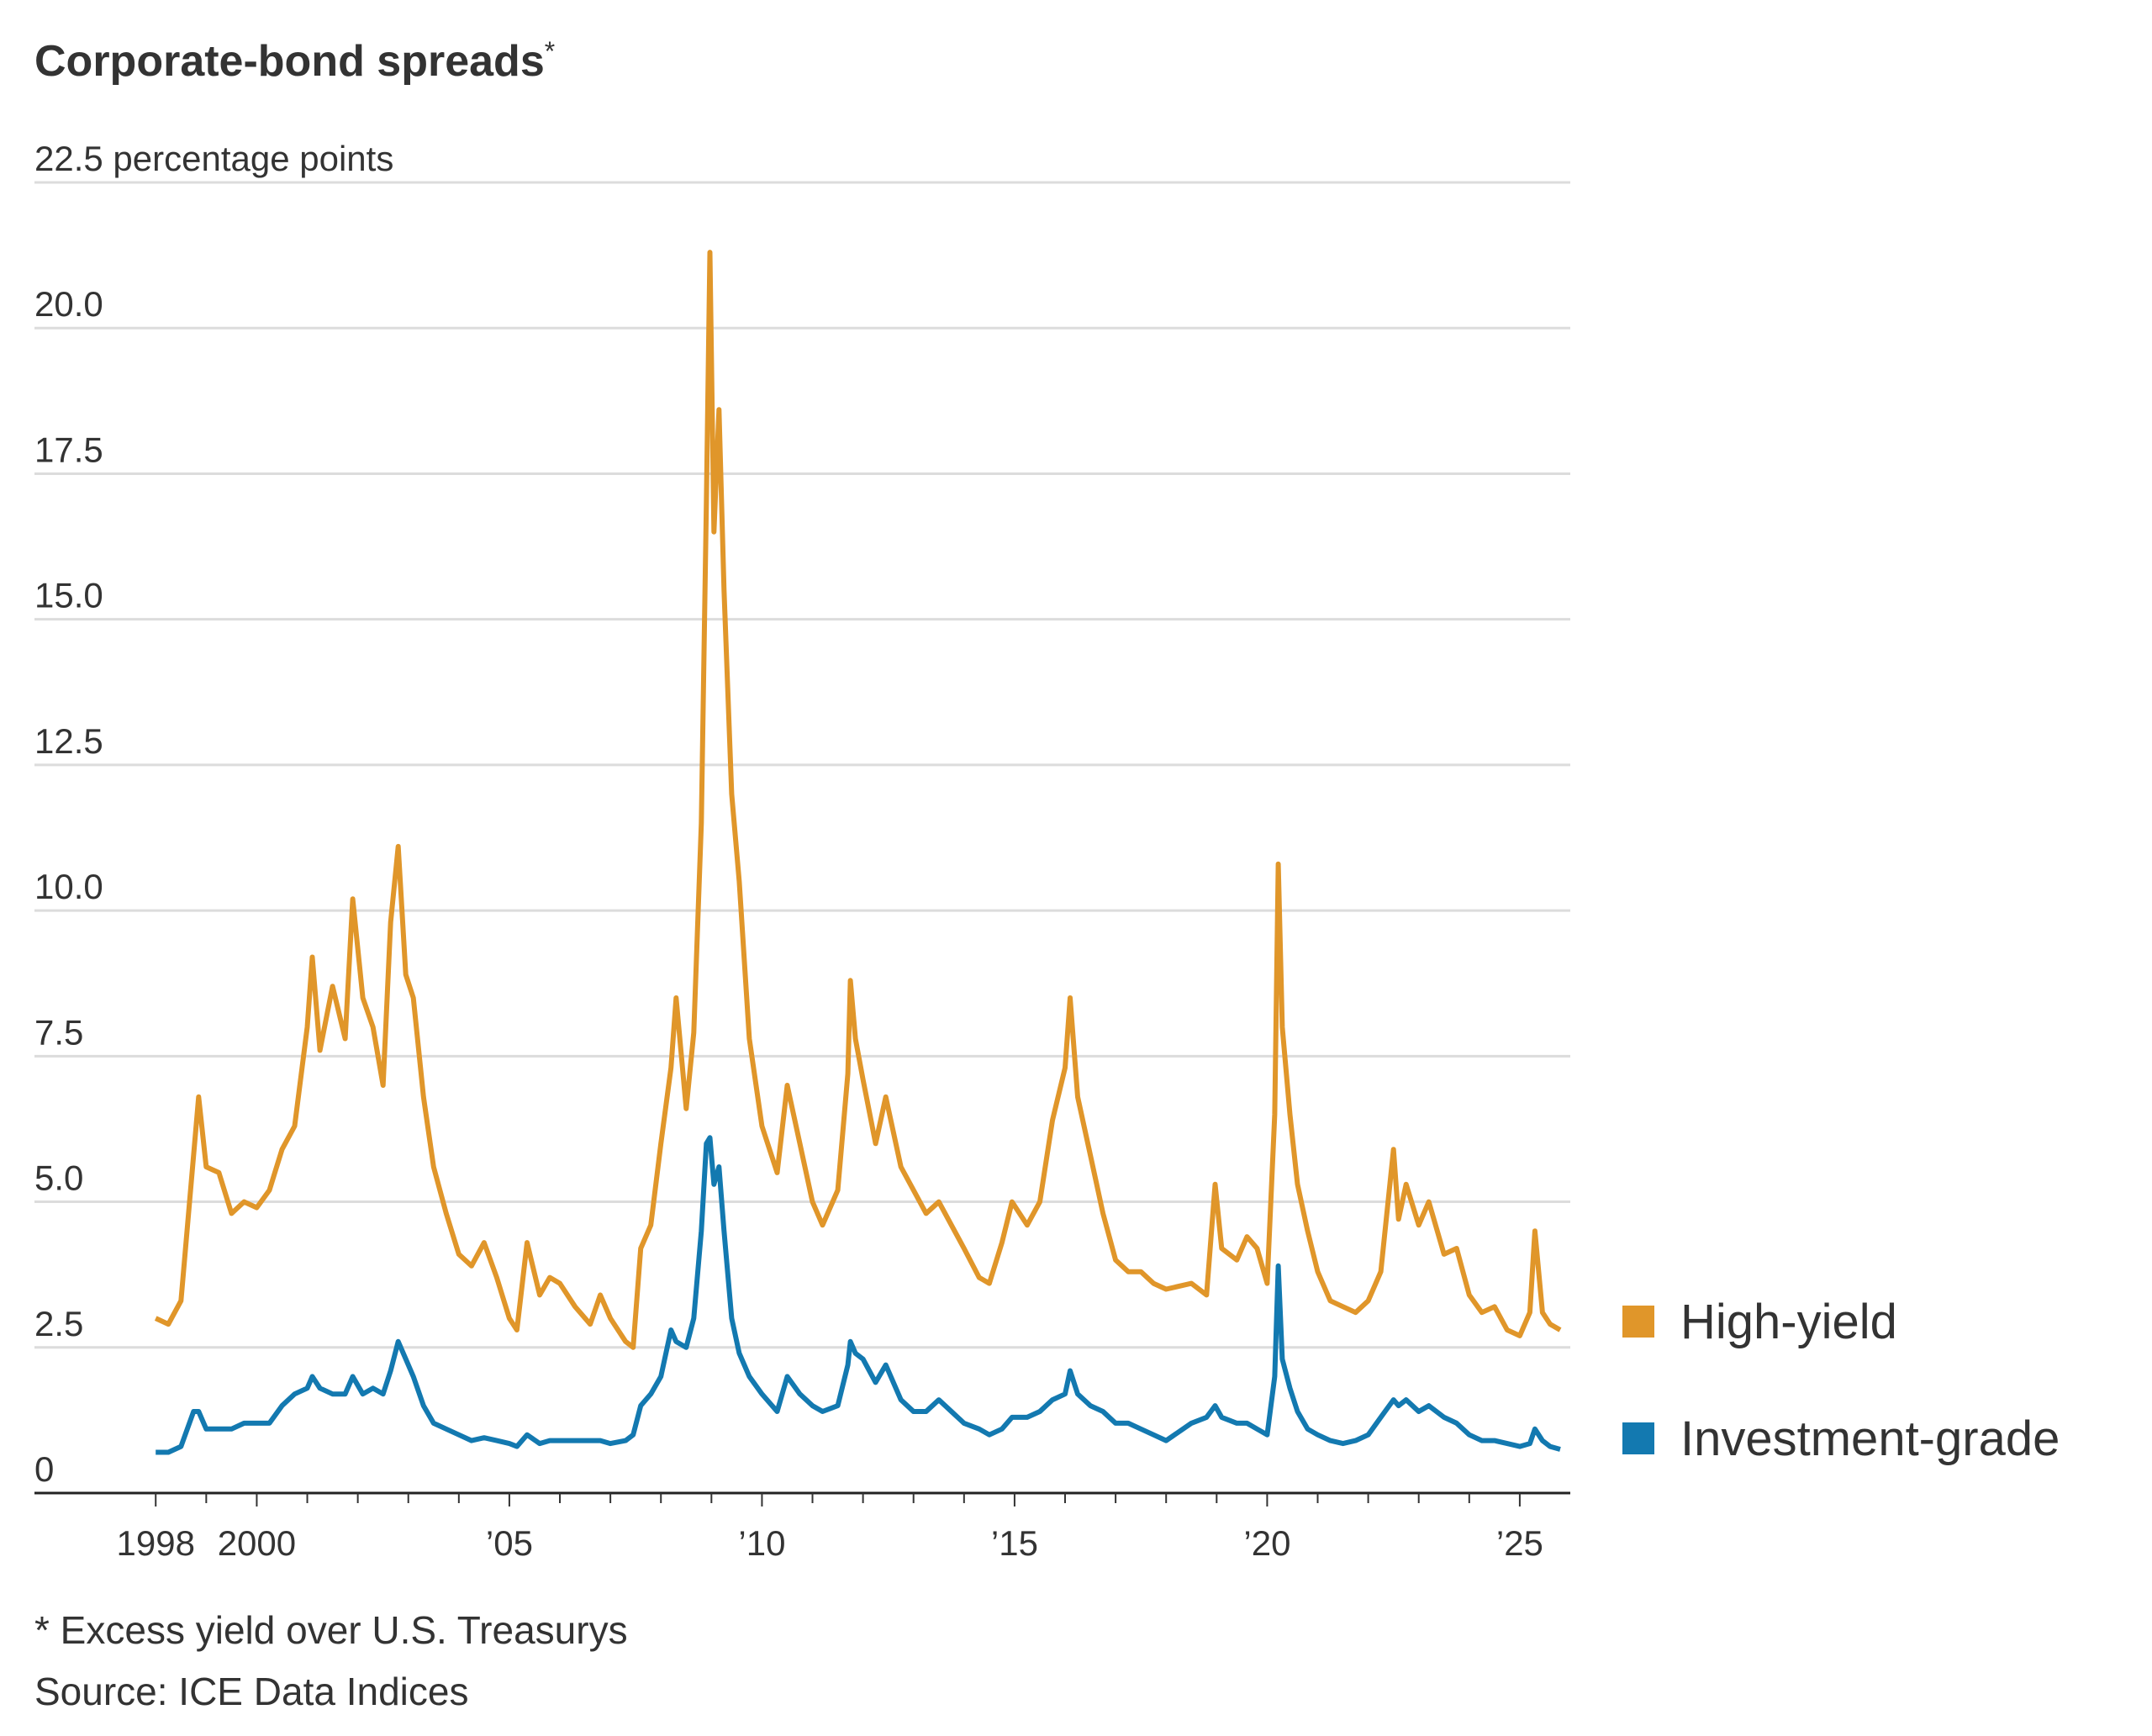  Describe the element at coordinates (58, 1178) in the screenshot. I see `y-tick-label: 5.0` at that location.